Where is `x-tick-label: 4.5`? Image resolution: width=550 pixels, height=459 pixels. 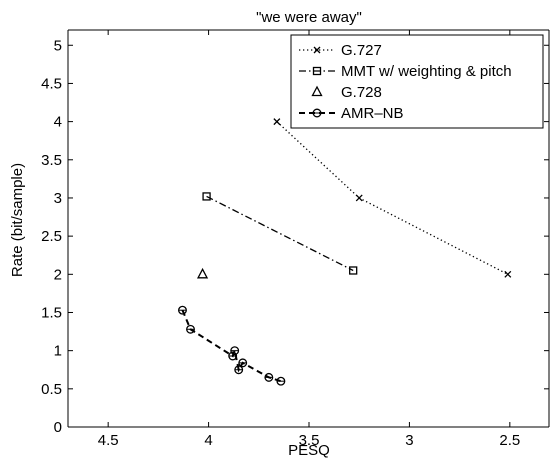 x-tick-label: 4.5 is located at coordinates (108, 440).